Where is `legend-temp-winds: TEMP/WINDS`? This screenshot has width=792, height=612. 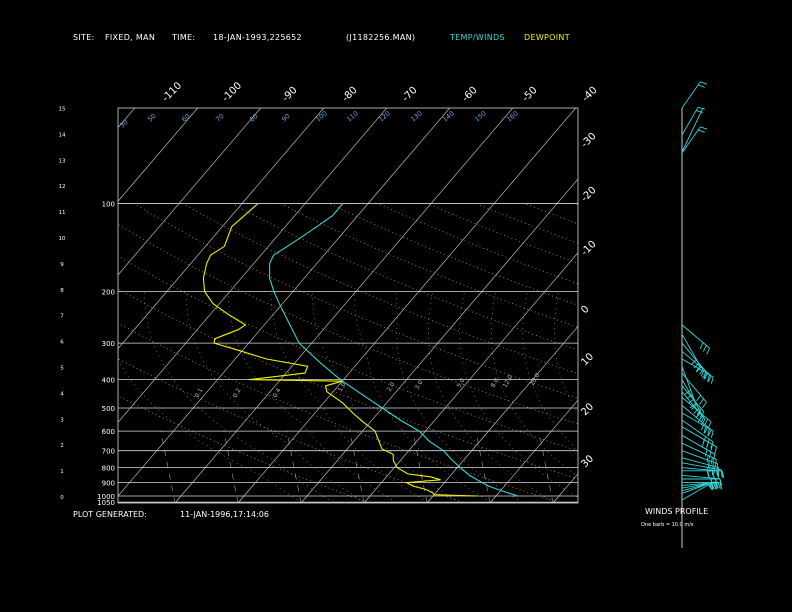
legend-temp-winds: TEMP/WINDS is located at coordinates (477, 37).